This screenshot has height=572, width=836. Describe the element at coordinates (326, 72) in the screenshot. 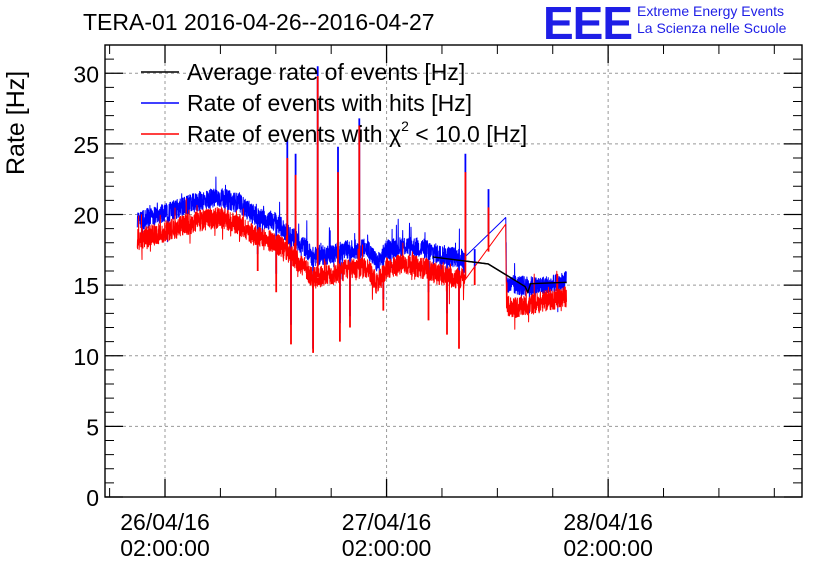

I see `legend-label-avg: Average rate of events [Hz]` at that location.